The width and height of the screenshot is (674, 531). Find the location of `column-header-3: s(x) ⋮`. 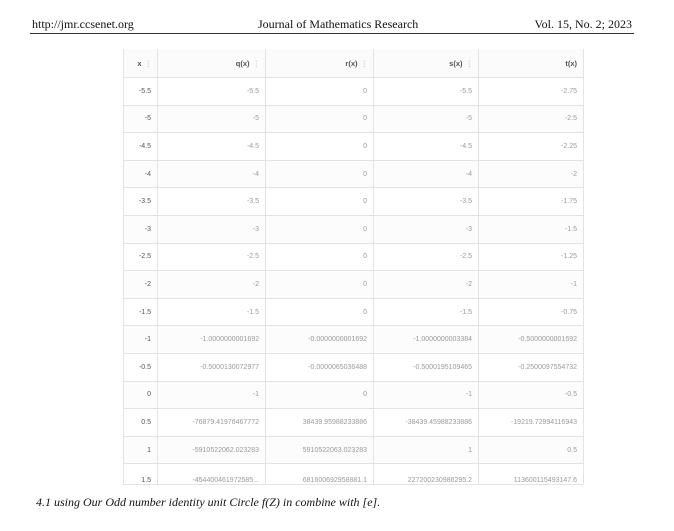

column-header-3: s(x) ⋮ is located at coordinates (426, 63).